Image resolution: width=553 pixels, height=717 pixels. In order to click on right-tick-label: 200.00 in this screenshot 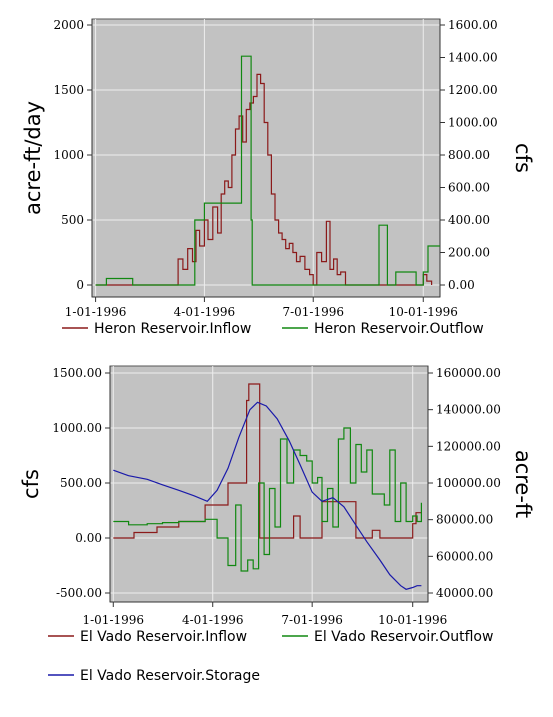, I will do `click(469, 253)`.